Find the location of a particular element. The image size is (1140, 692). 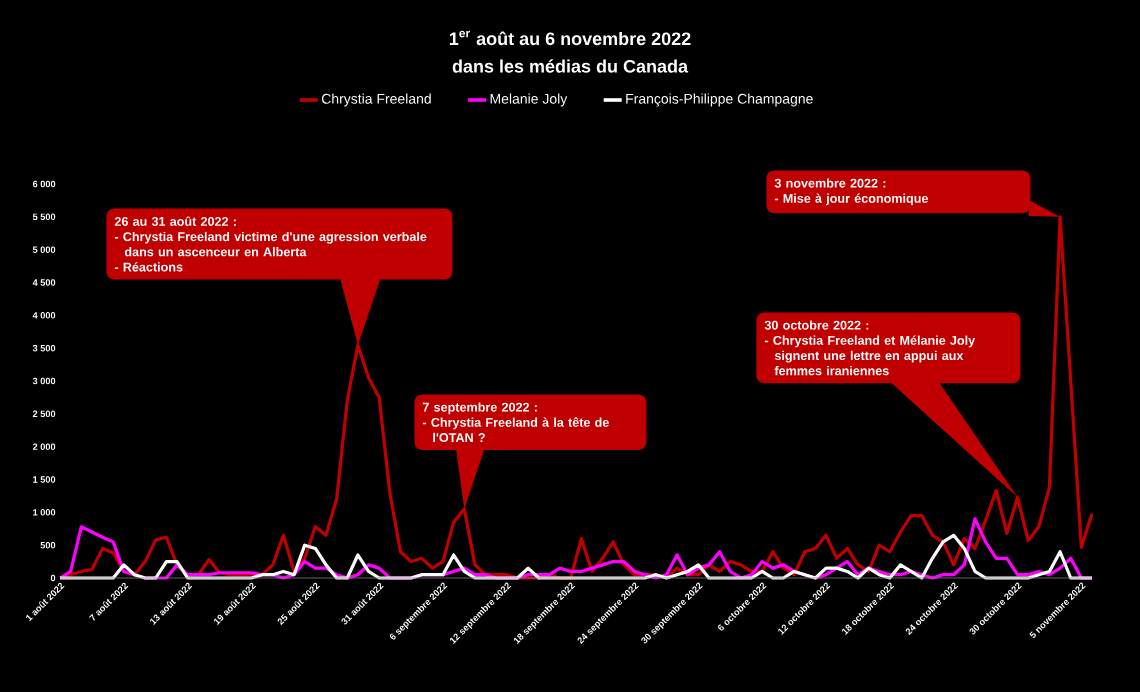

chart-subtitle: dans les médias du Canada is located at coordinates (570, 66).